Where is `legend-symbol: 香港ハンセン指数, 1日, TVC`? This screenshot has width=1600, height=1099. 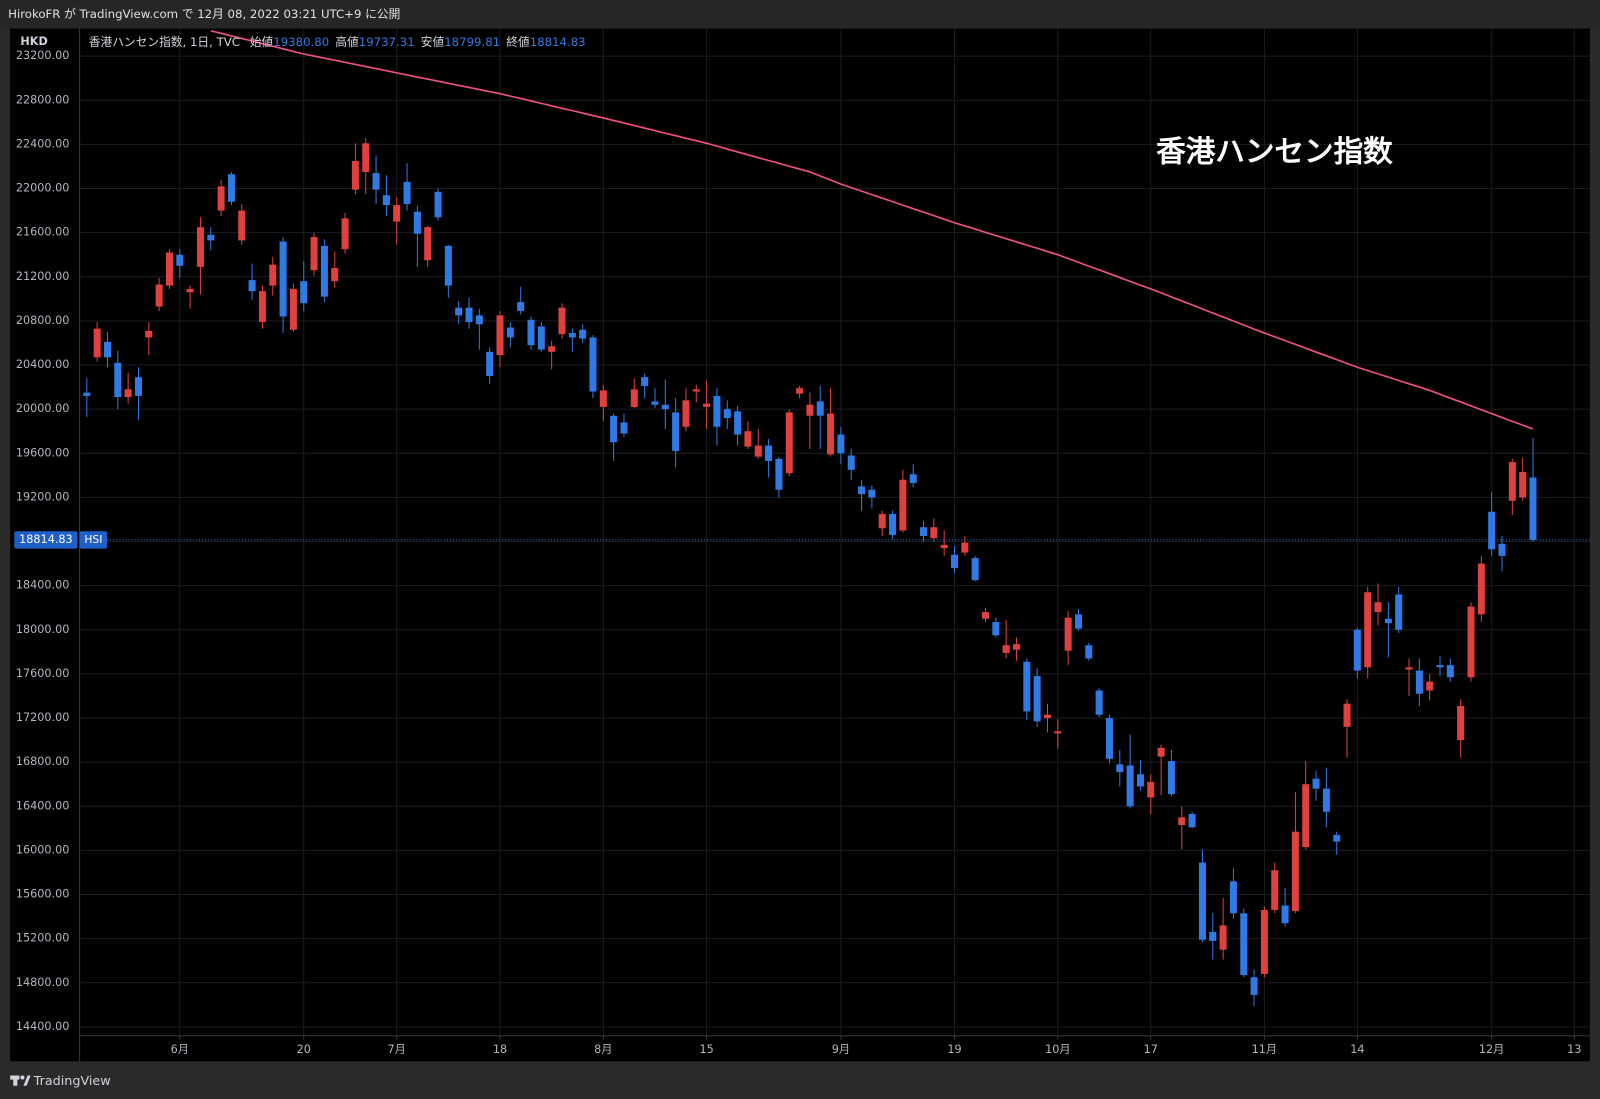
legend-symbol: 香港ハンセン指数, 1日, TVC is located at coordinates (164, 41).